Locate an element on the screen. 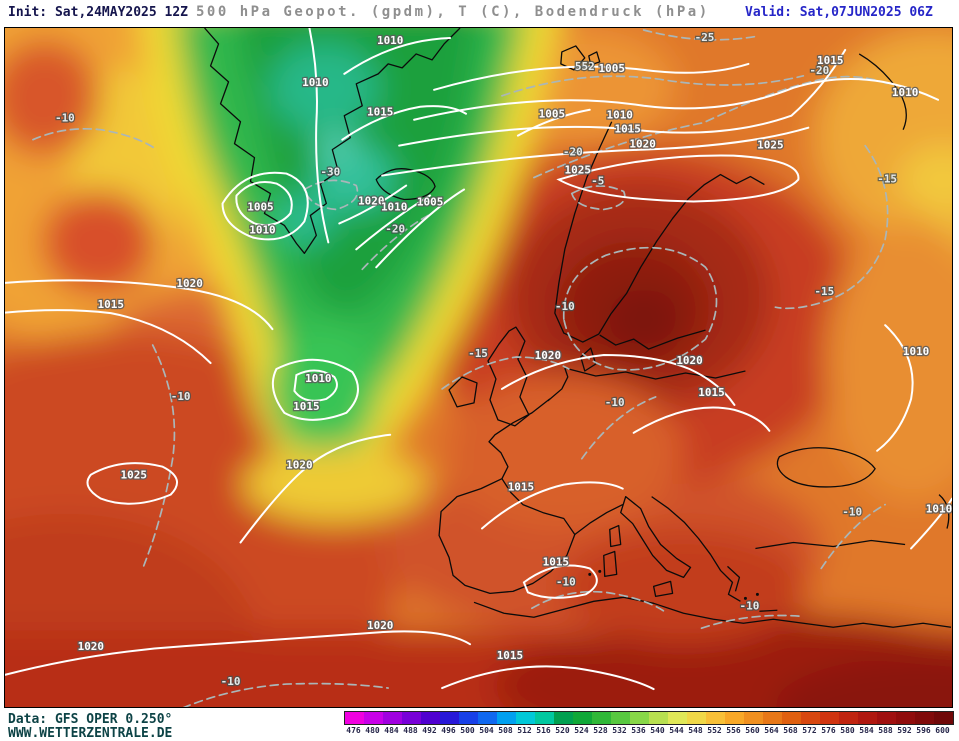 This screenshot has width=959, height=741. colorbar-tick: 476 is located at coordinates (353, 730).